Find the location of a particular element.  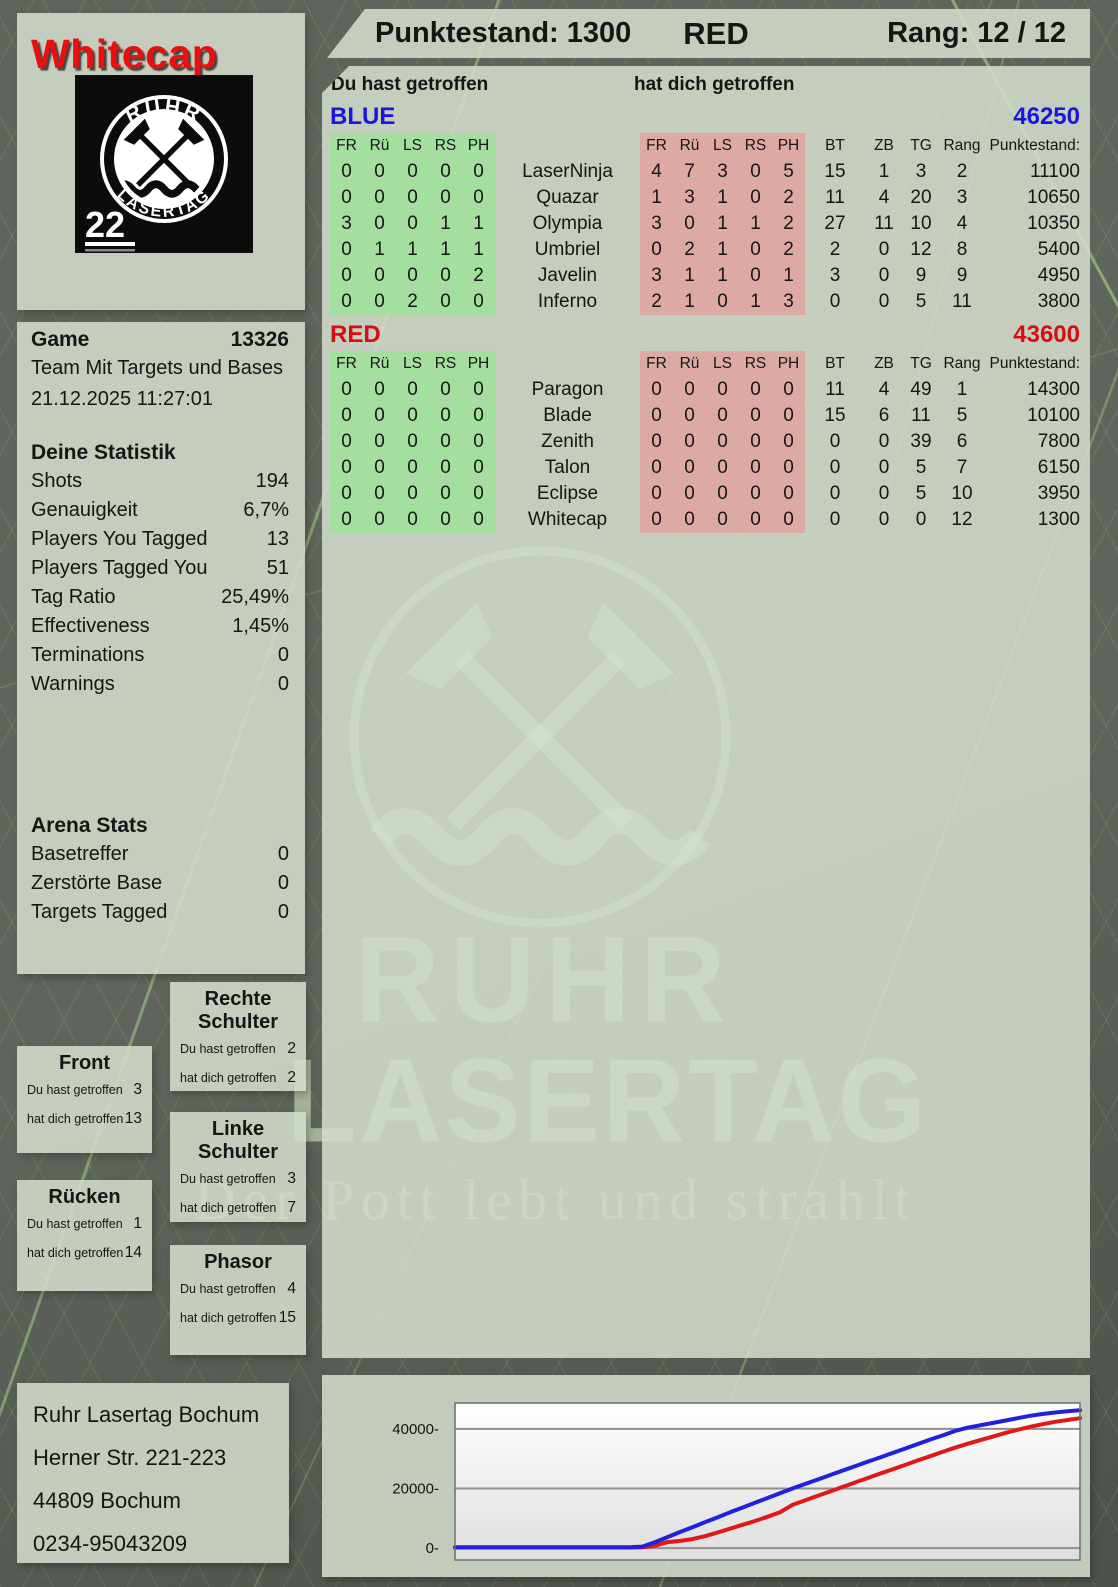

venue-city: 44809 Bochum is located at coordinates (107, 1500).